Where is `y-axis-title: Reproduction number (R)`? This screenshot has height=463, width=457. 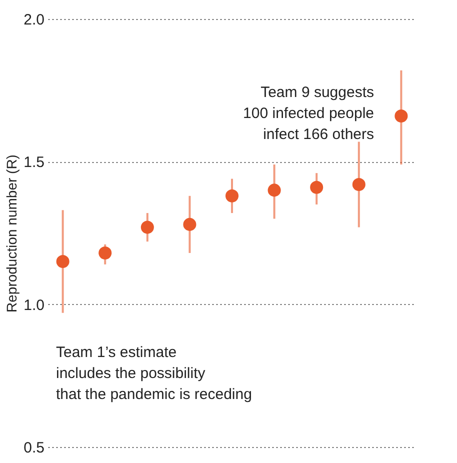
y-axis-title: Reproduction number (R) is located at coordinates (12, 233).